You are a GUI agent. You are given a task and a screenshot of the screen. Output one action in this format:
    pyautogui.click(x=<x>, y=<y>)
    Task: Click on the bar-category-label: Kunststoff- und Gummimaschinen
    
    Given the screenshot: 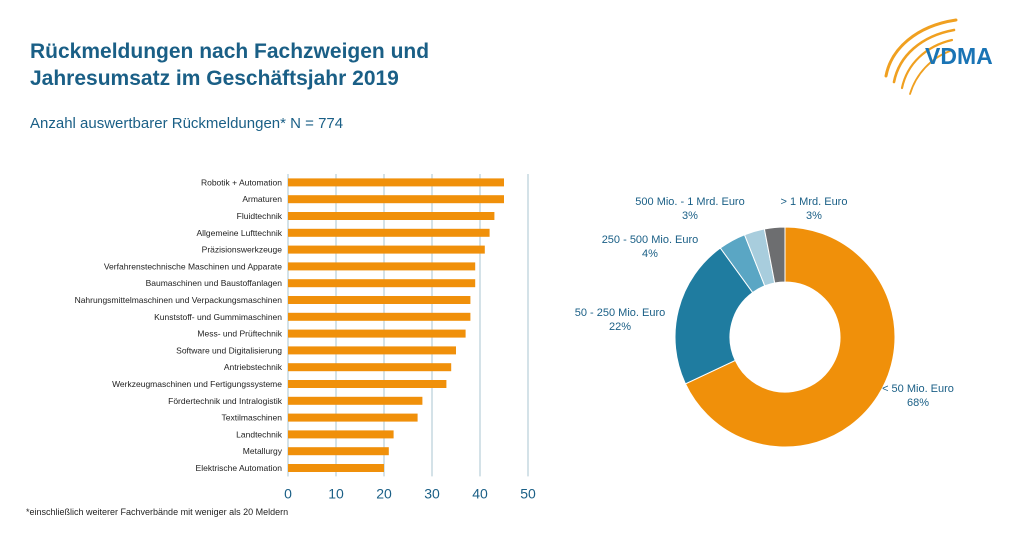 What is the action you would take?
    pyautogui.click(x=218, y=317)
    